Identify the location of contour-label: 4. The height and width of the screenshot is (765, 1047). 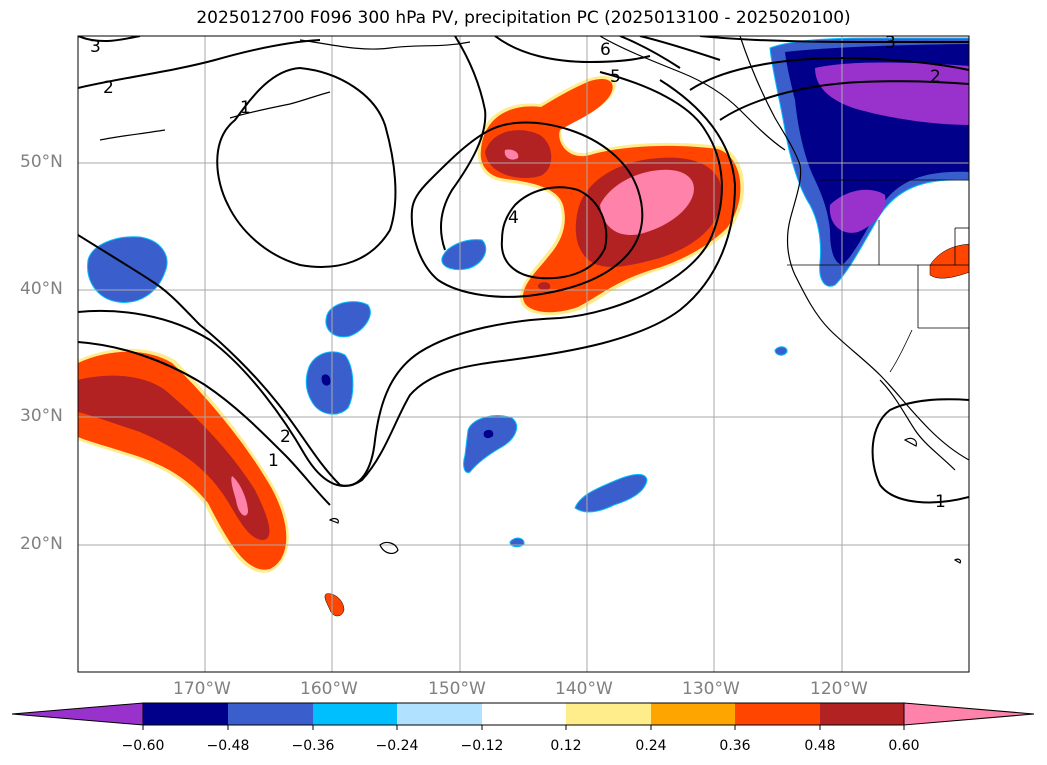
(513, 218).